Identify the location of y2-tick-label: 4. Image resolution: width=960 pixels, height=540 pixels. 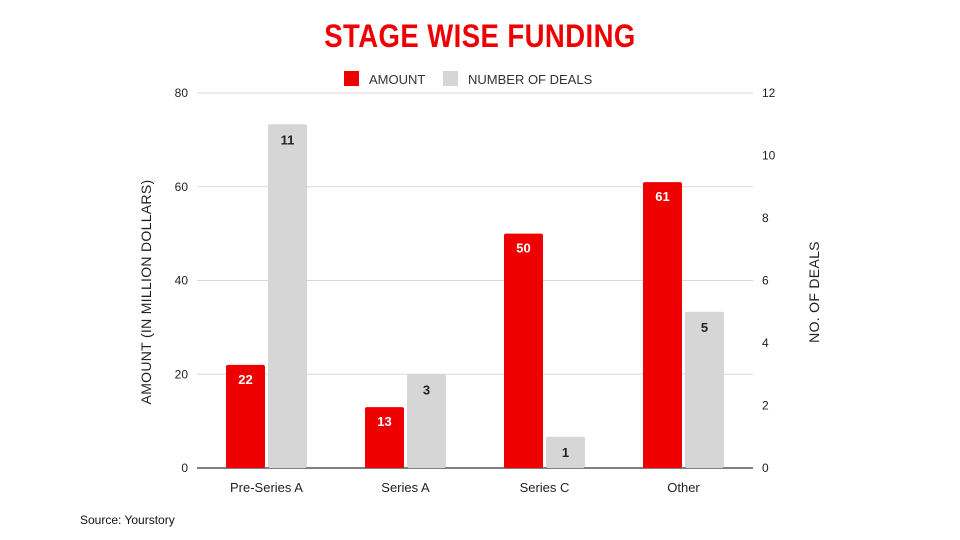
(765, 343).